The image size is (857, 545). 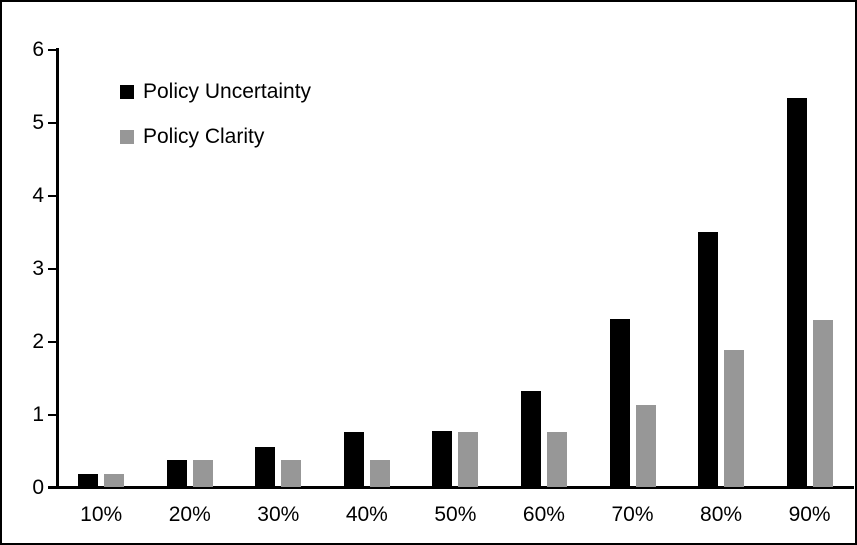 I want to click on y-tick-label-5: 5, so click(x=38, y=122).